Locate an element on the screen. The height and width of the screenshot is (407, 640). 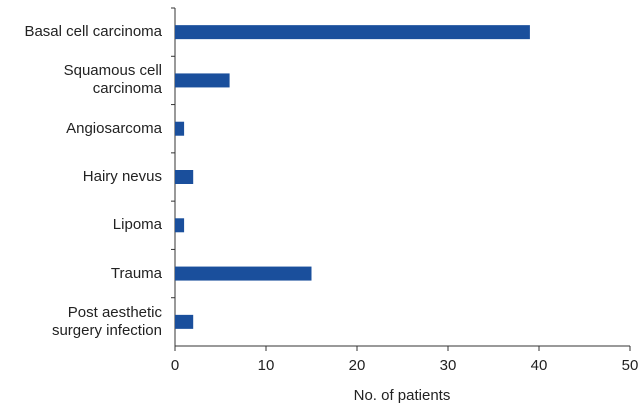
x-axis-label: No. of patients is located at coordinates (402, 395).